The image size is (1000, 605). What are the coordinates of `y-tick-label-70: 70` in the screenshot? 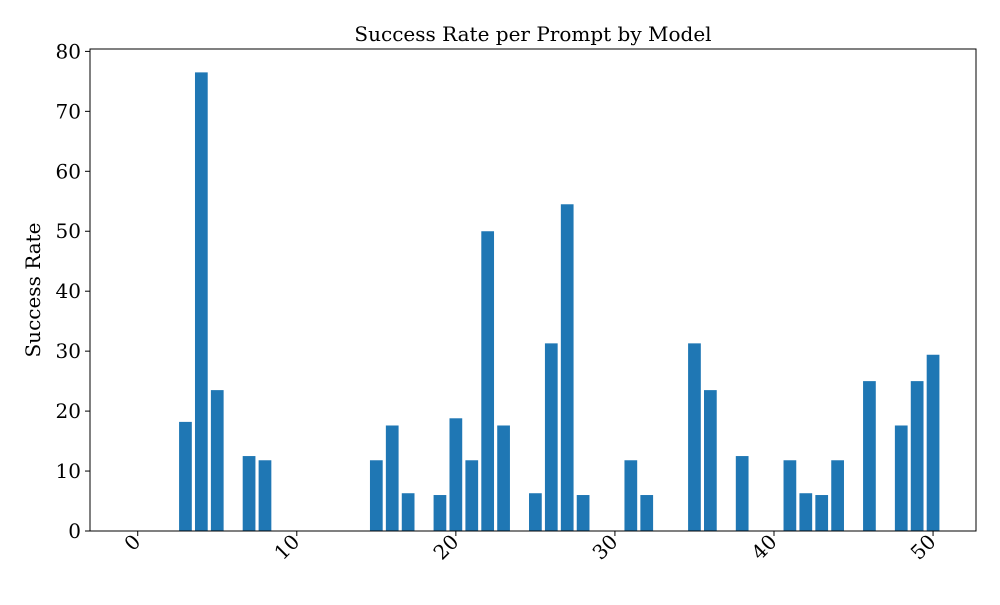 It's located at (68, 111).